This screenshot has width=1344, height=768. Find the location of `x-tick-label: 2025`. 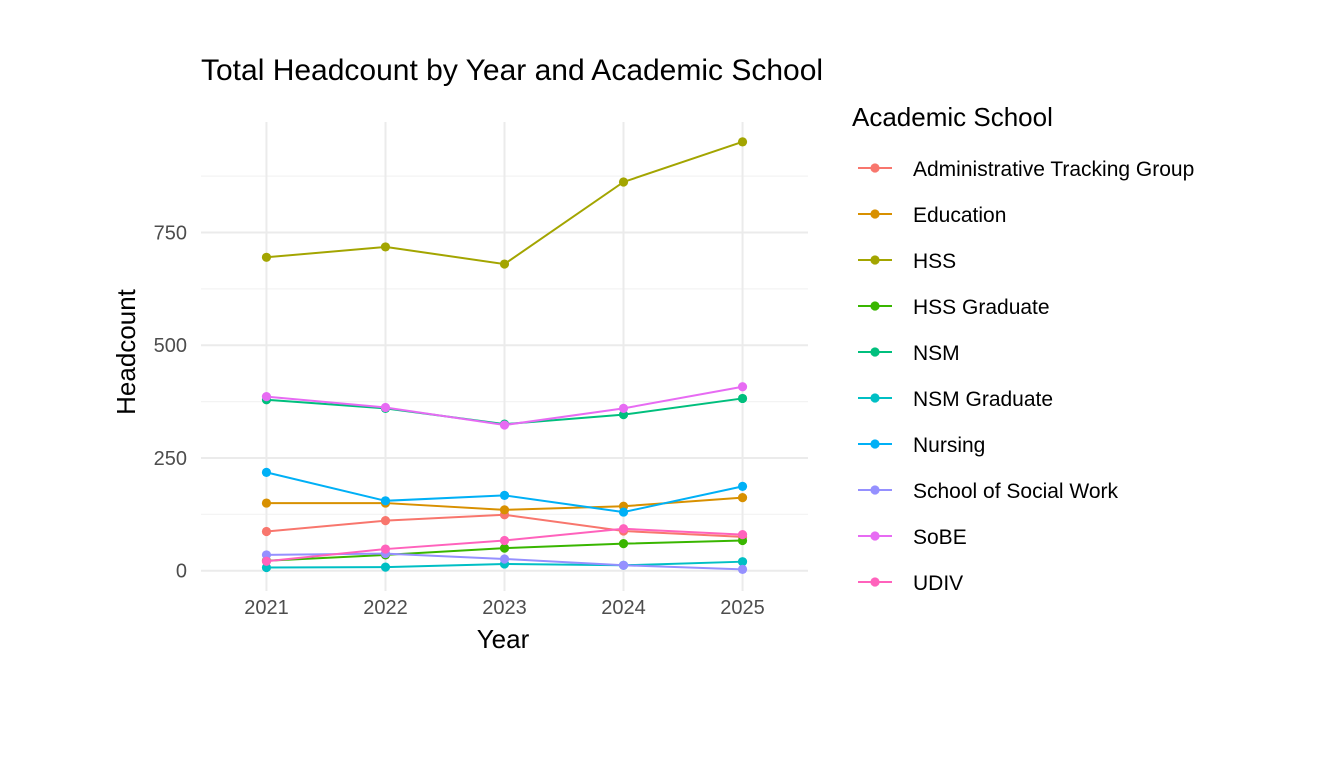

x-tick-label: 2025 is located at coordinates (742, 608).